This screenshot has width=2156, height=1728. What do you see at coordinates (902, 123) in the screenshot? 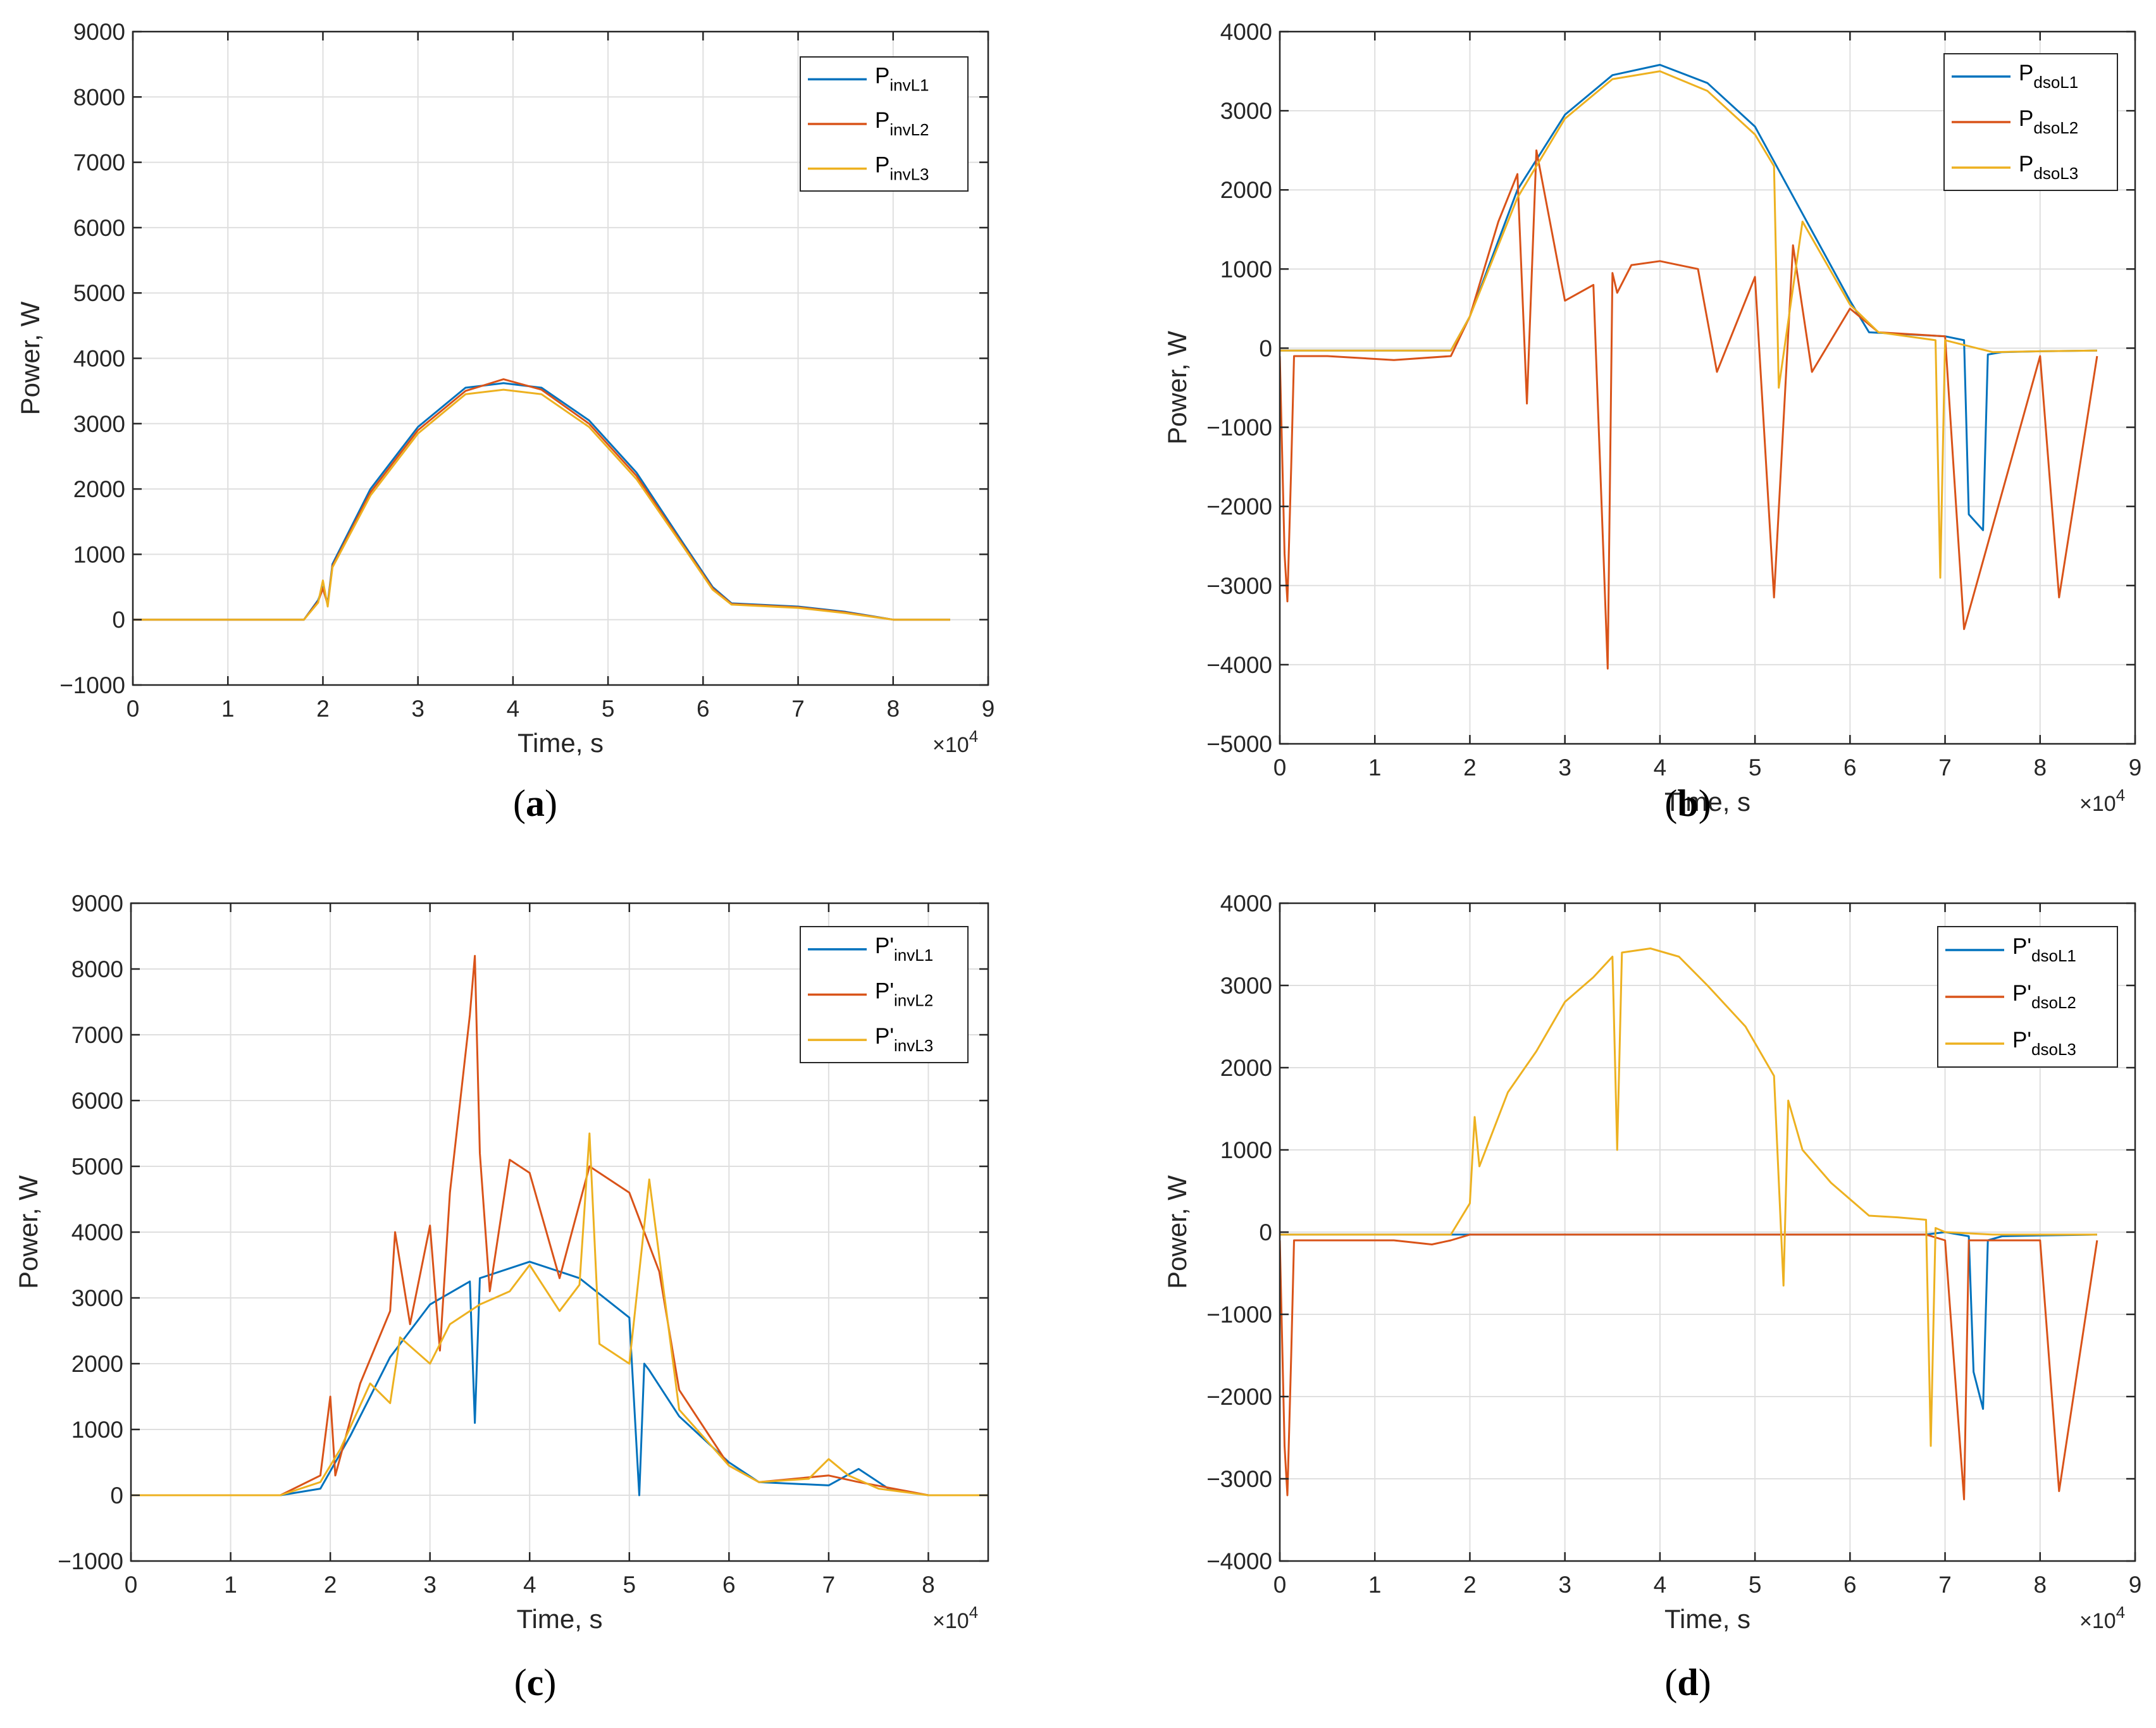
I see `legend-entry-invL2: PinvL2` at bounding box center [902, 123].